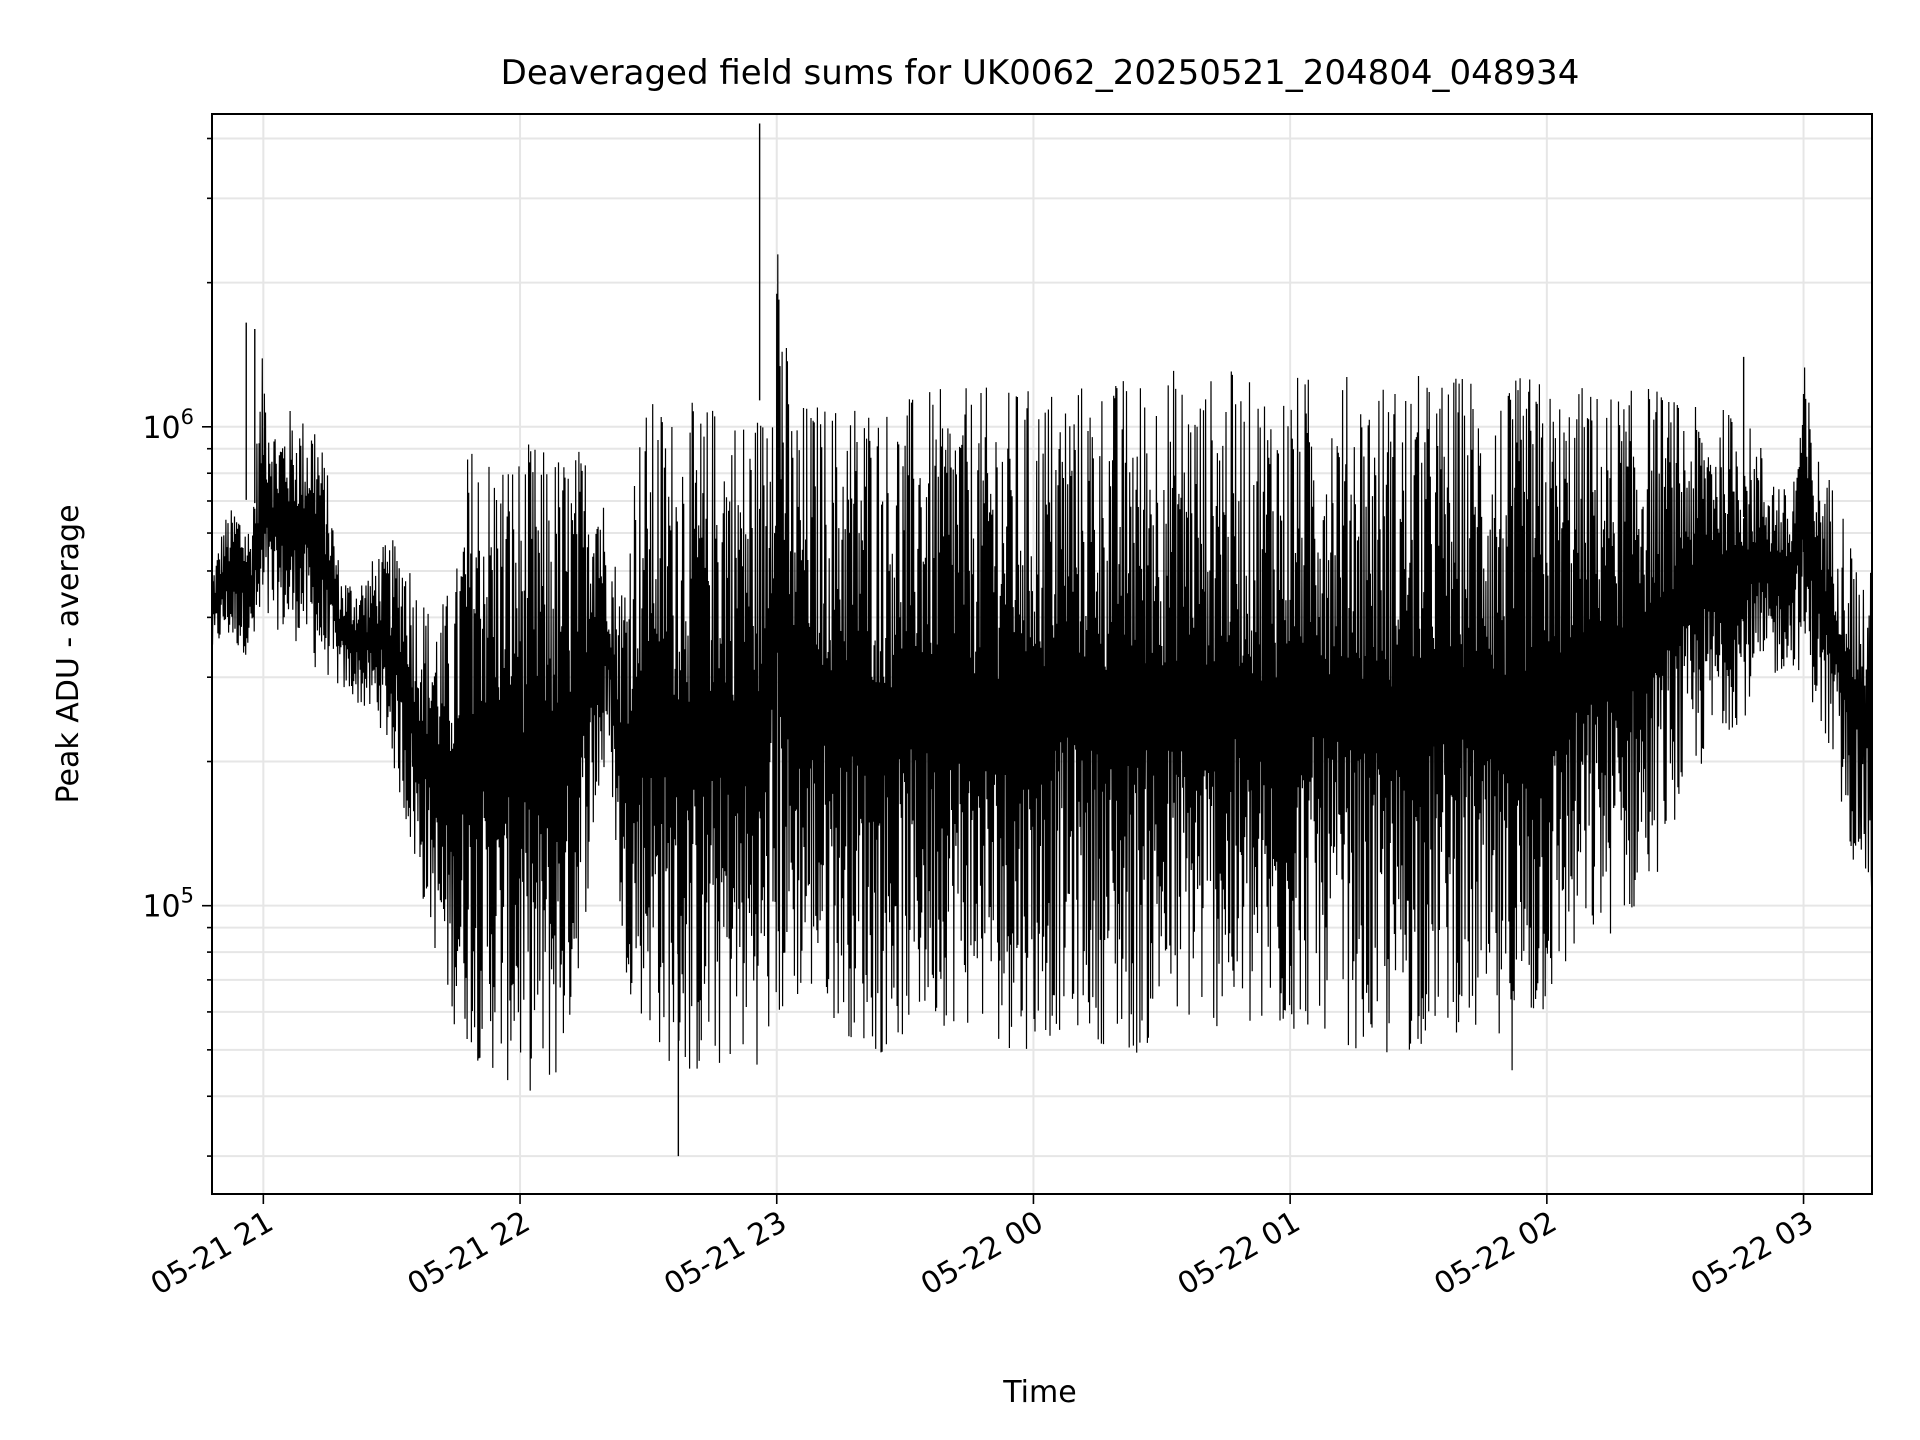 This screenshot has width=1920, height=1440. I want to click on y-axis: 10⁵ 10⁶, so click(177, 647).